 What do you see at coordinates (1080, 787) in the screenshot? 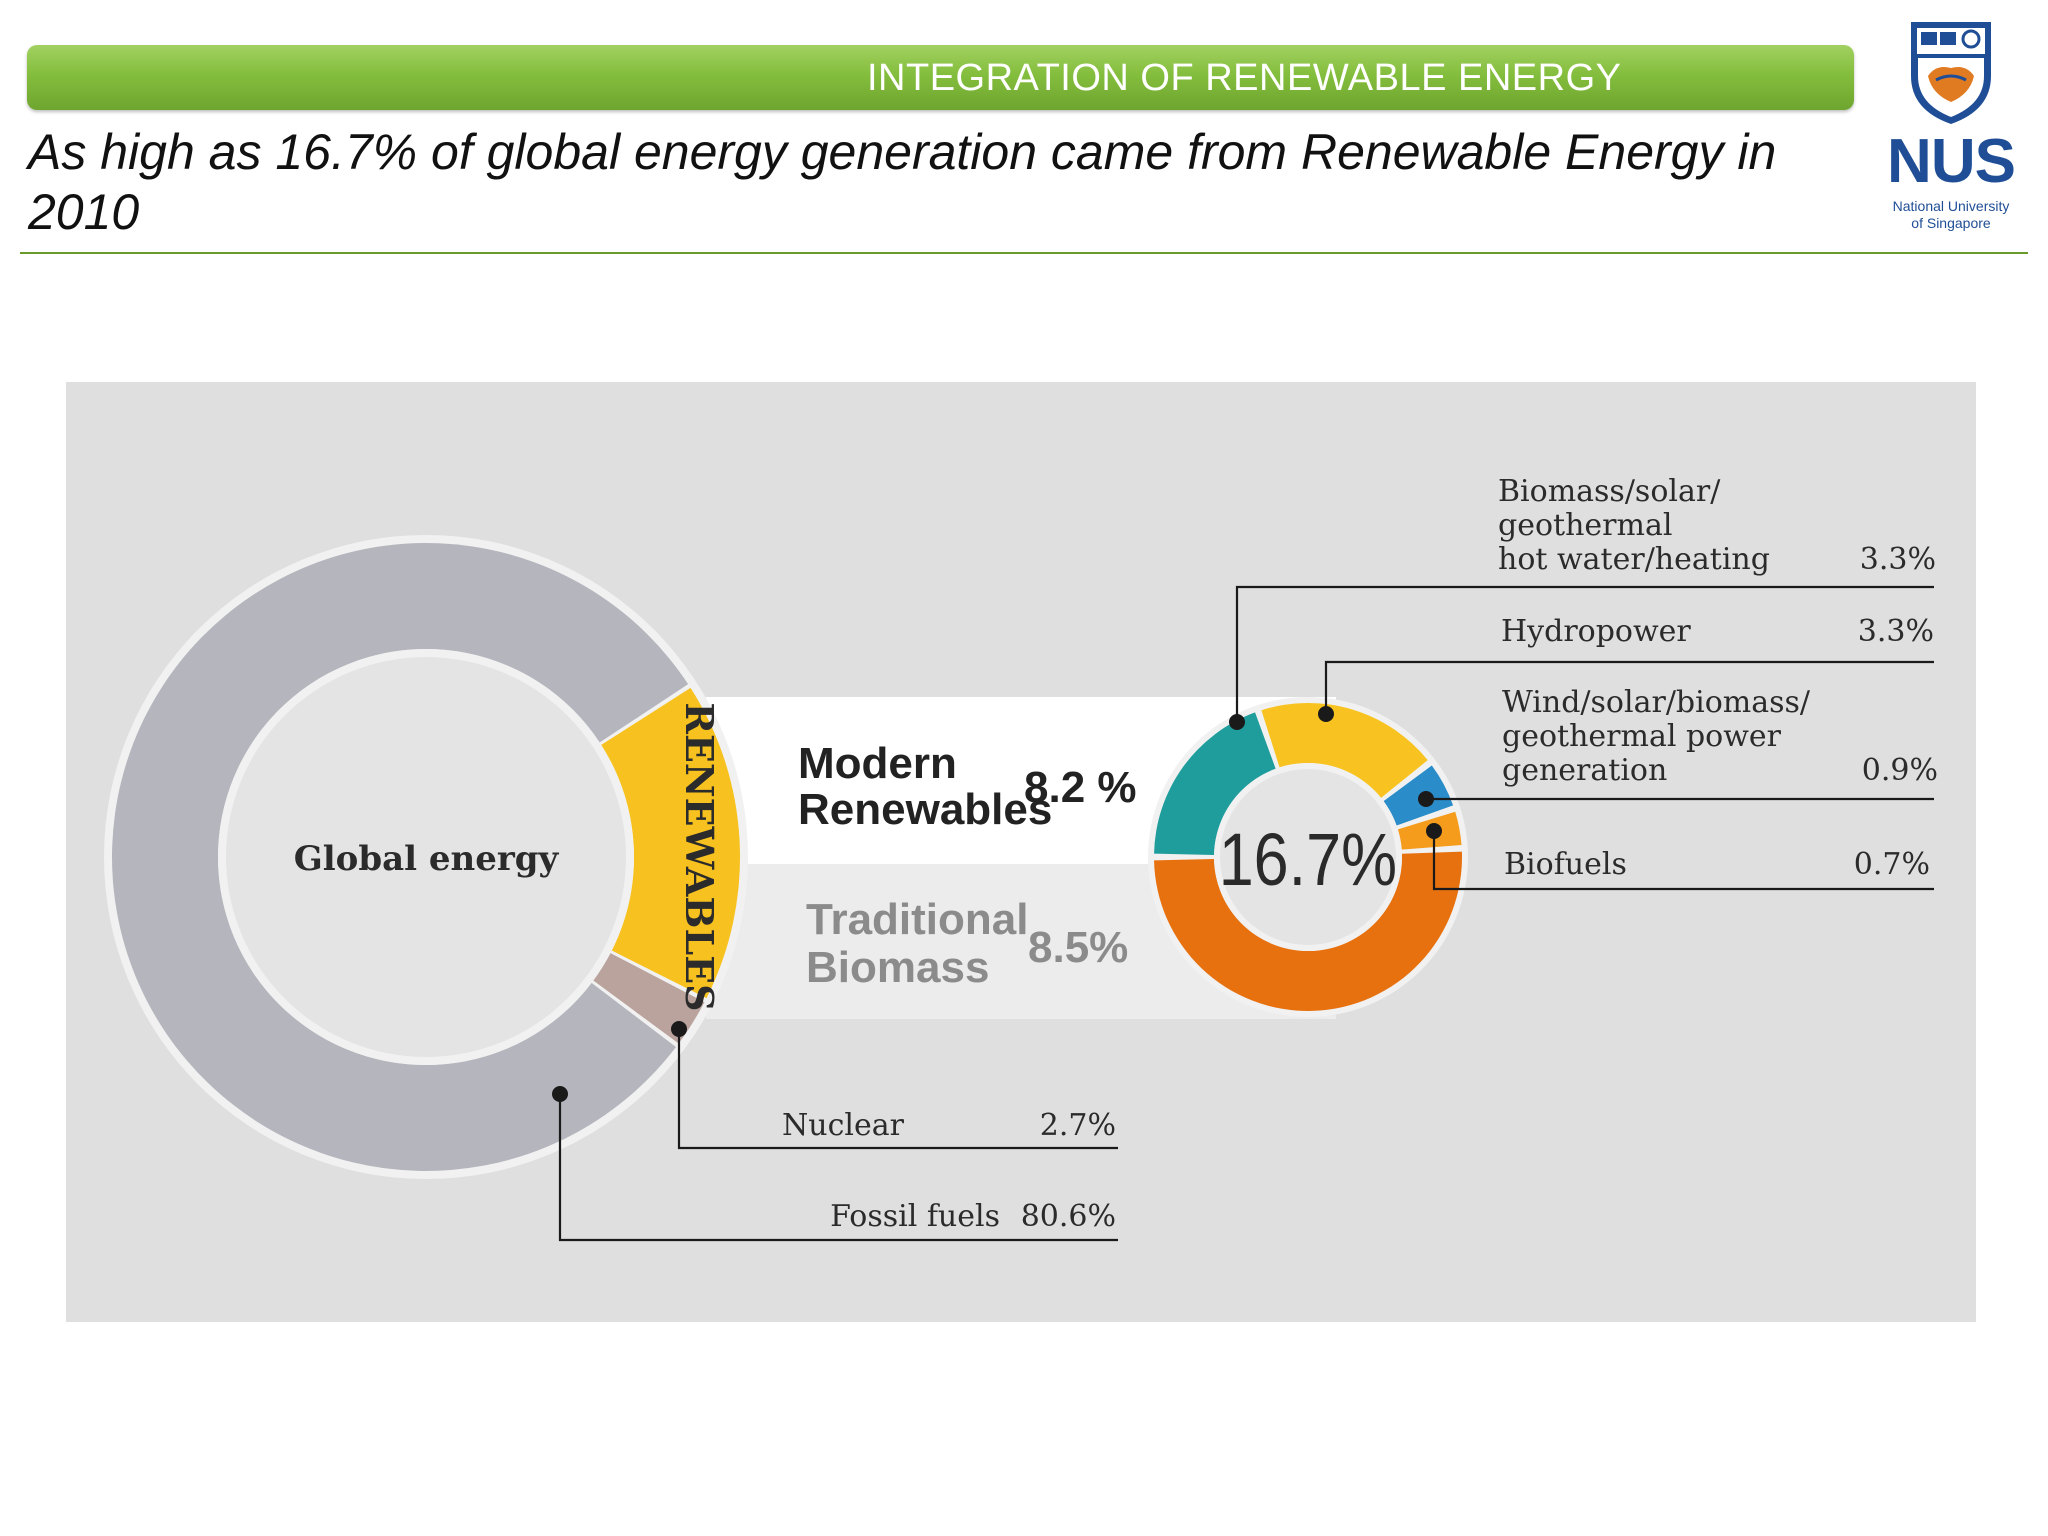
I see `modern-value: 8.2 %` at bounding box center [1080, 787].